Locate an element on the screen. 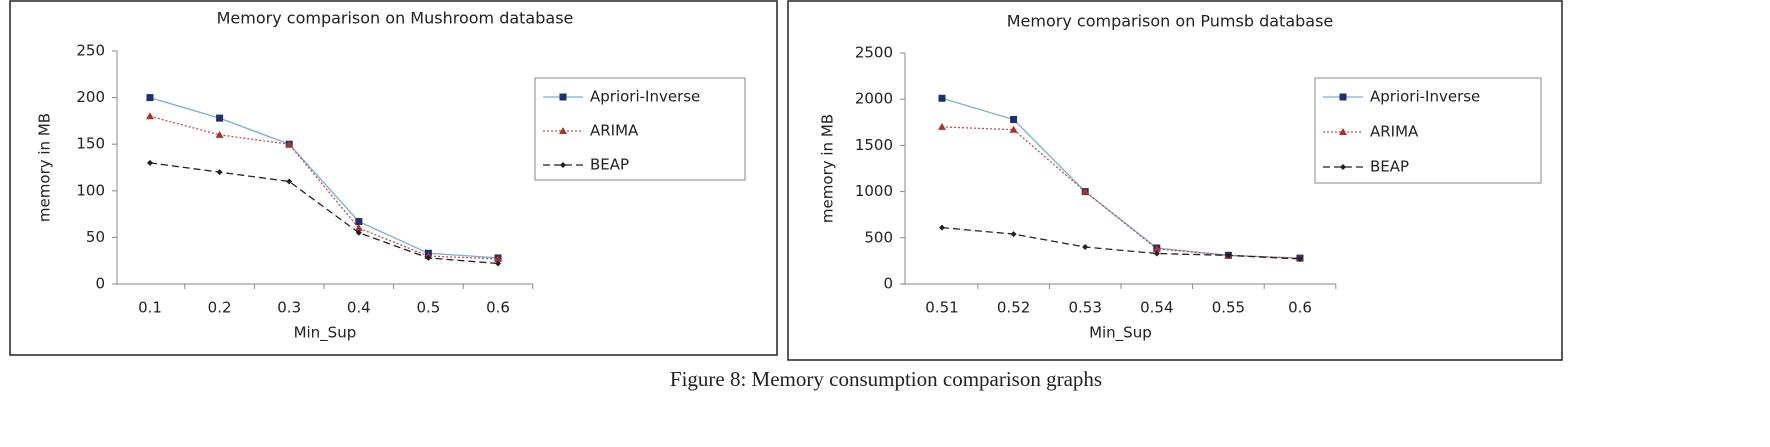 Image resolution: width=1770 pixels, height=447 pixels. x-tick-label: 0.4 is located at coordinates (359, 308).